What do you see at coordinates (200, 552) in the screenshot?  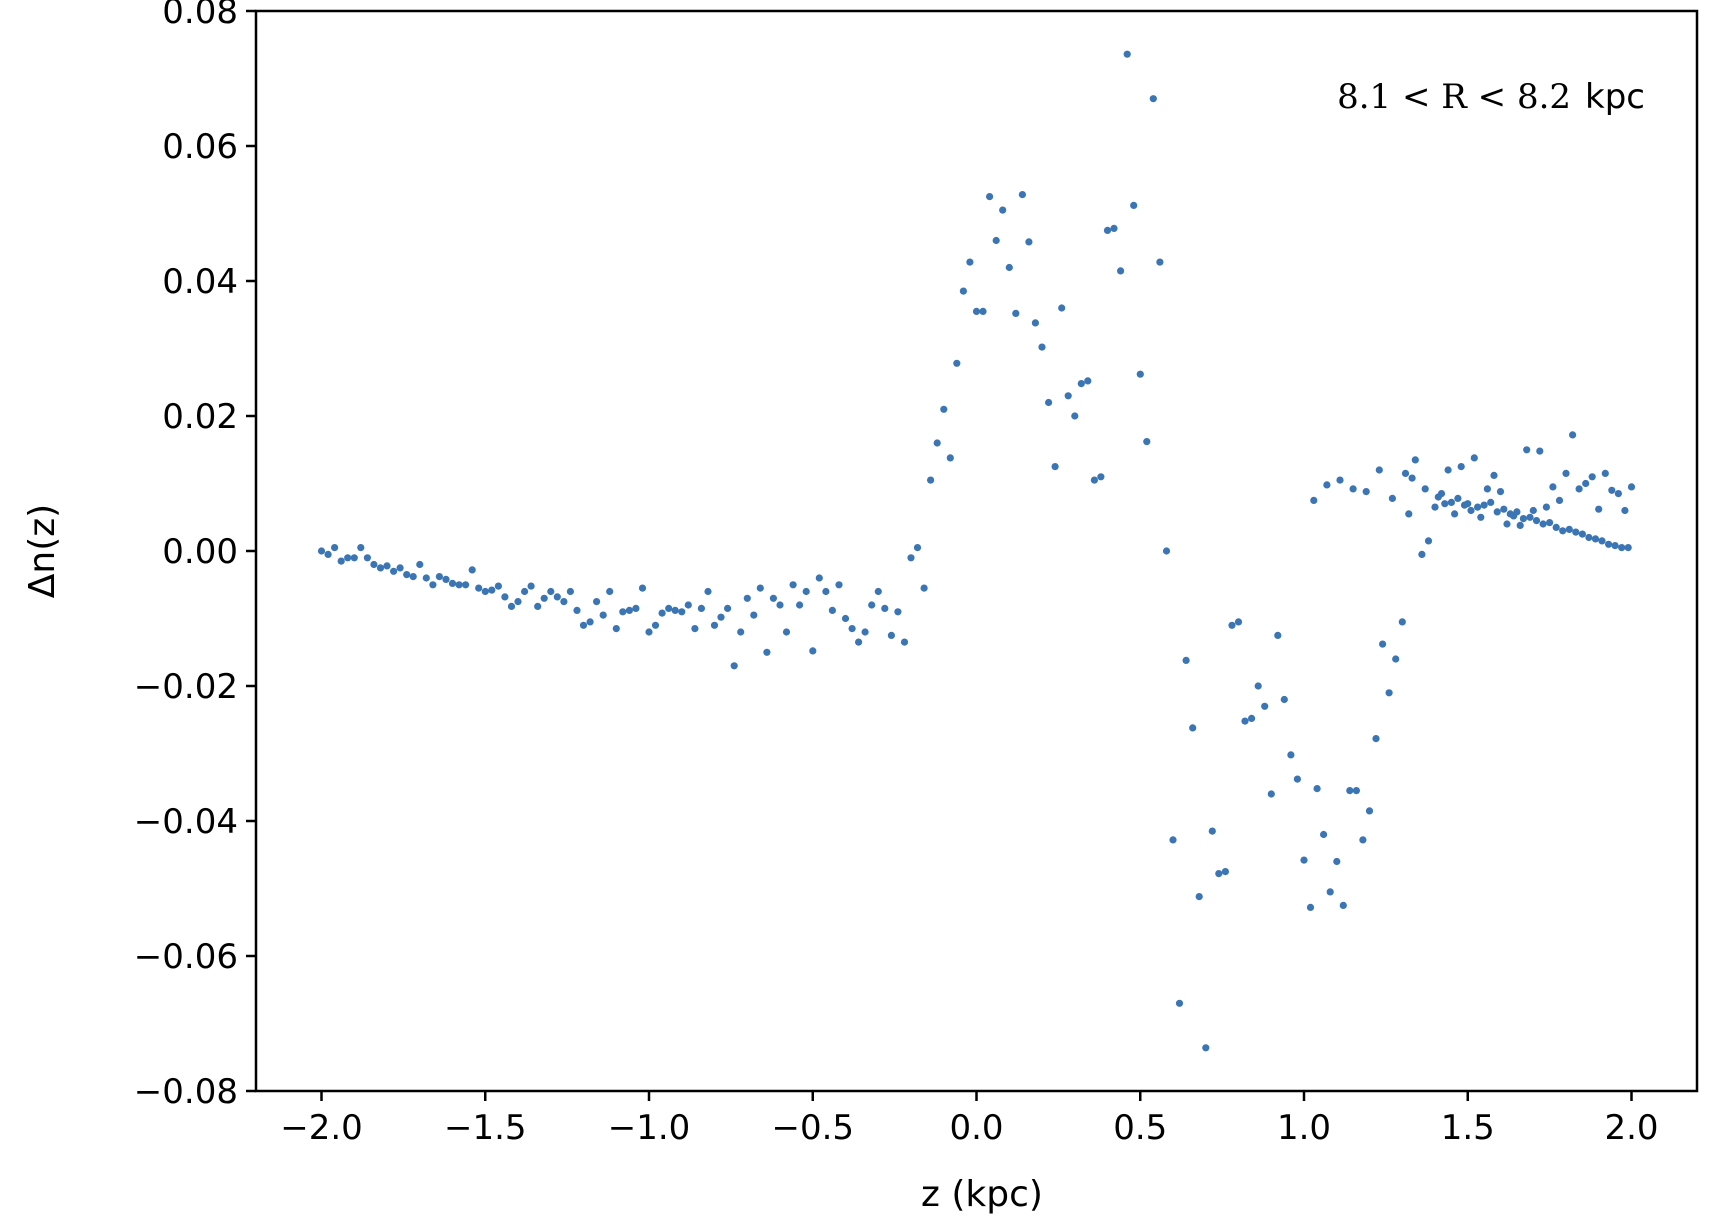 I see `y-tick-label: 0.00` at bounding box center [200, 552].